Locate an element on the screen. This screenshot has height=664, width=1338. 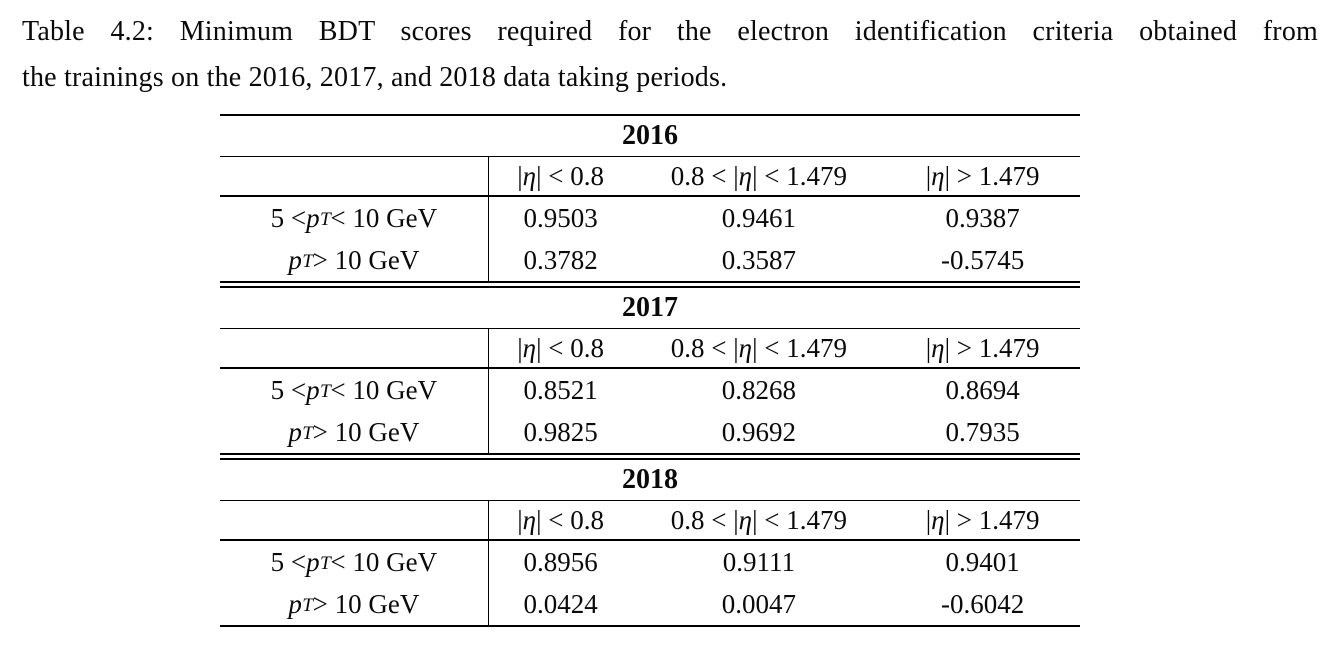
bdt-score-cell: -0.5745 is located at coordinates (982, 259).